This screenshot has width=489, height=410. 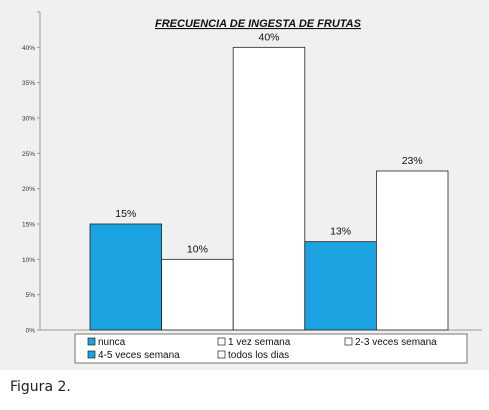 What do you see at coordinates (28, 119) in the screenshot?
I see `y-tick-label: 30%` at bounding box center [28, 119].